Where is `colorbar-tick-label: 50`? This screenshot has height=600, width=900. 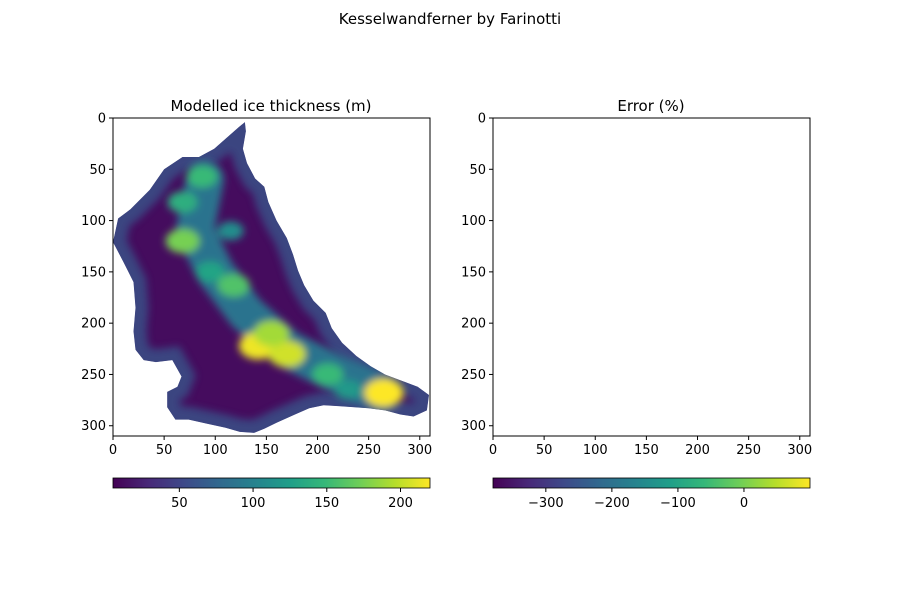 colorbar-tick-label: 50 is located at coordinates (179, 503).